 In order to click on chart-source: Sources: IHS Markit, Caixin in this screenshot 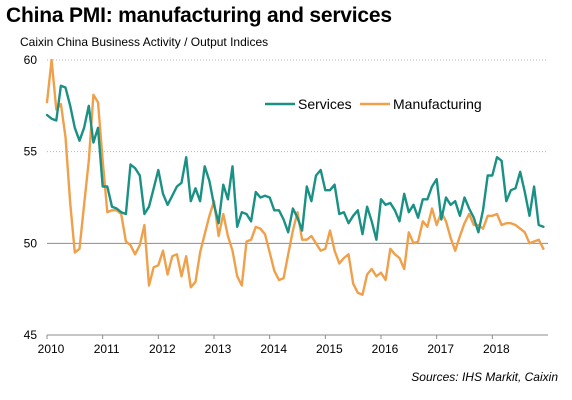, I will do `click(484, 377)`.